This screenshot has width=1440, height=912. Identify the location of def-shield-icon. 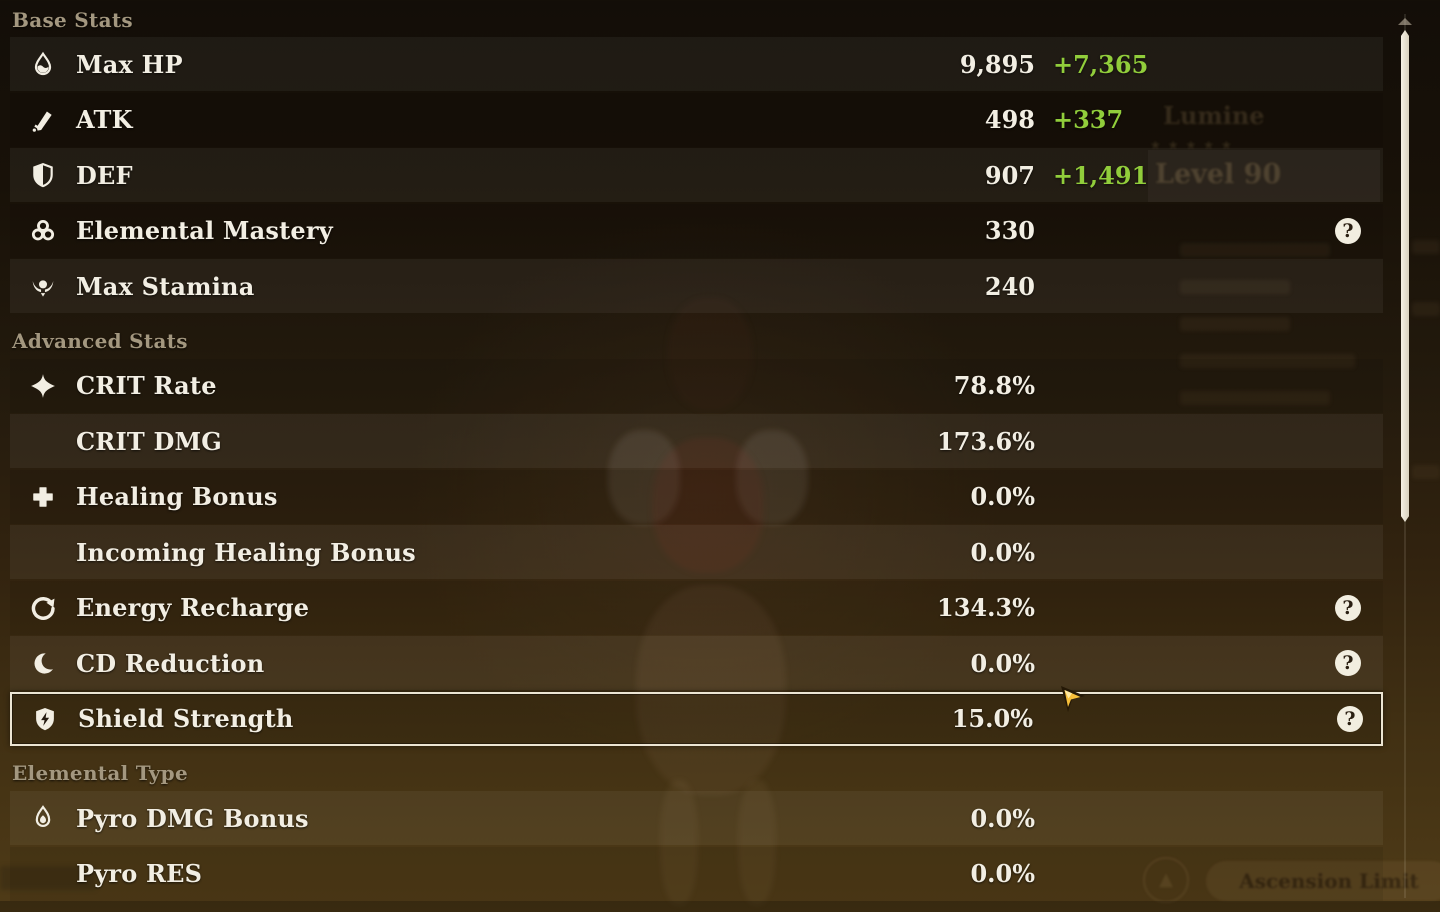
(43, 175).